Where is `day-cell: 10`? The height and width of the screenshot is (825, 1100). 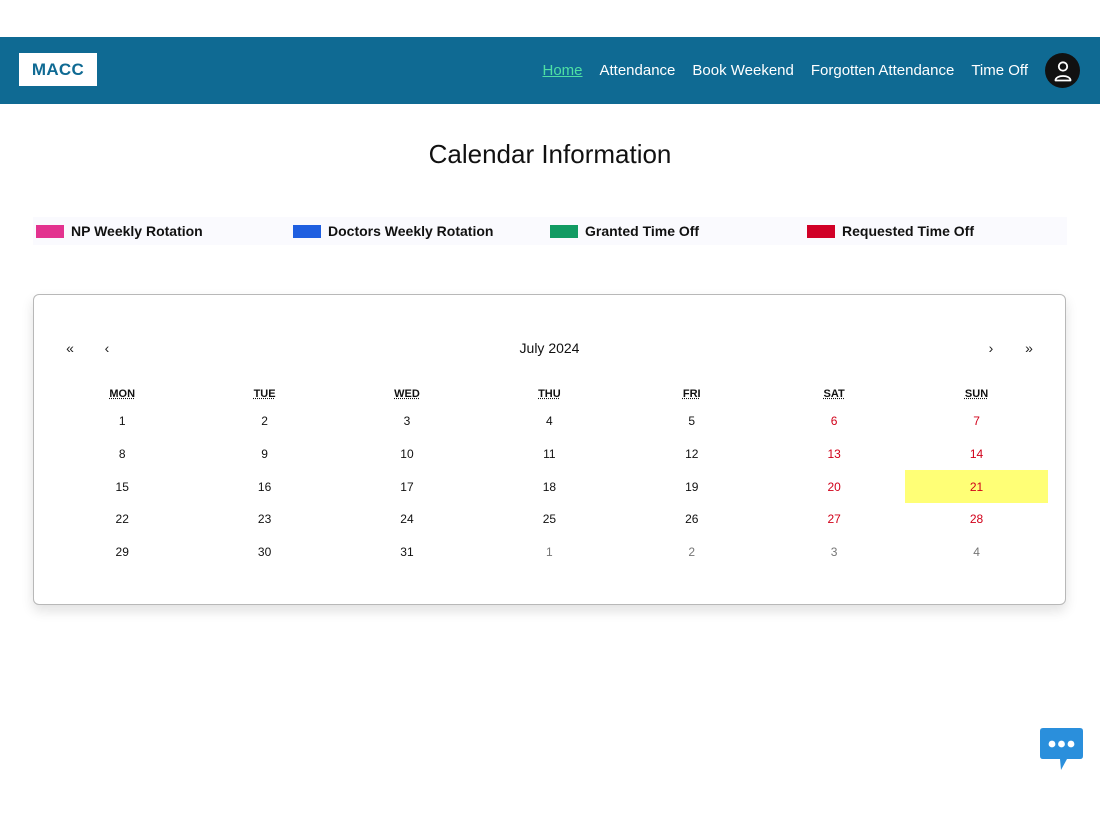
day-cell: 10 is located at coordinates (407, 454).